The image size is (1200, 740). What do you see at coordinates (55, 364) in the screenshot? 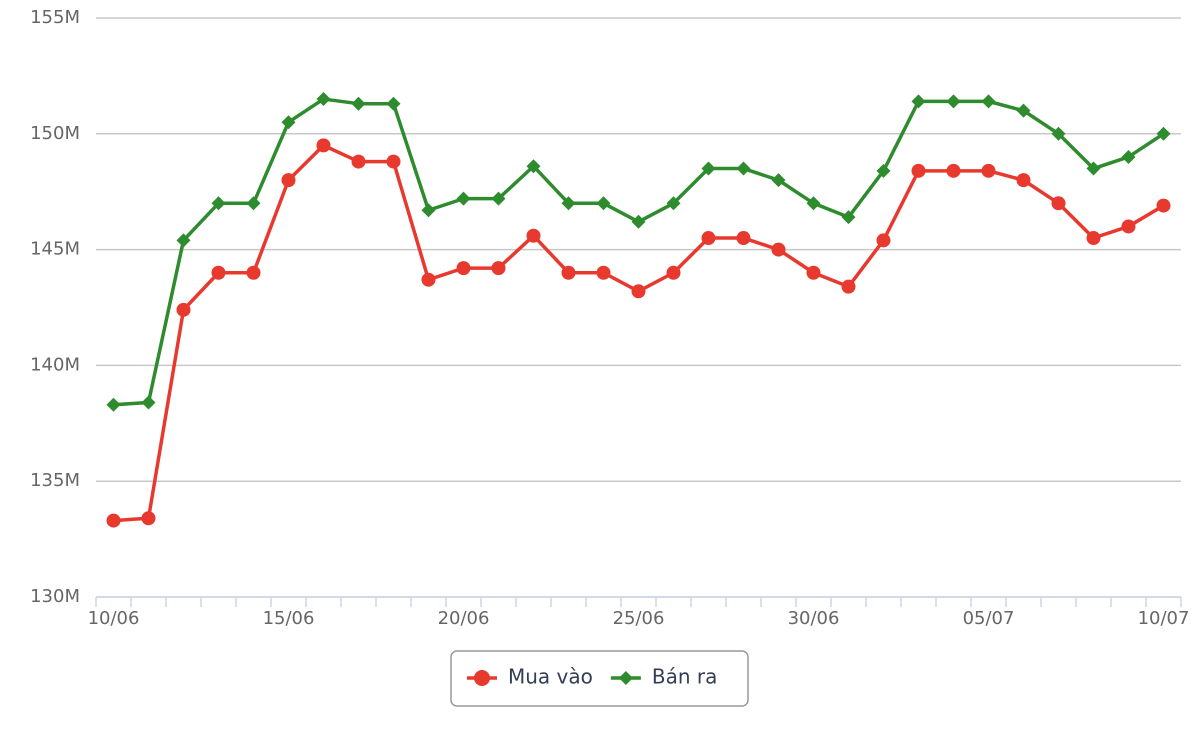
I see `y-tick-label: 140M` at bounding box center [55, 364].